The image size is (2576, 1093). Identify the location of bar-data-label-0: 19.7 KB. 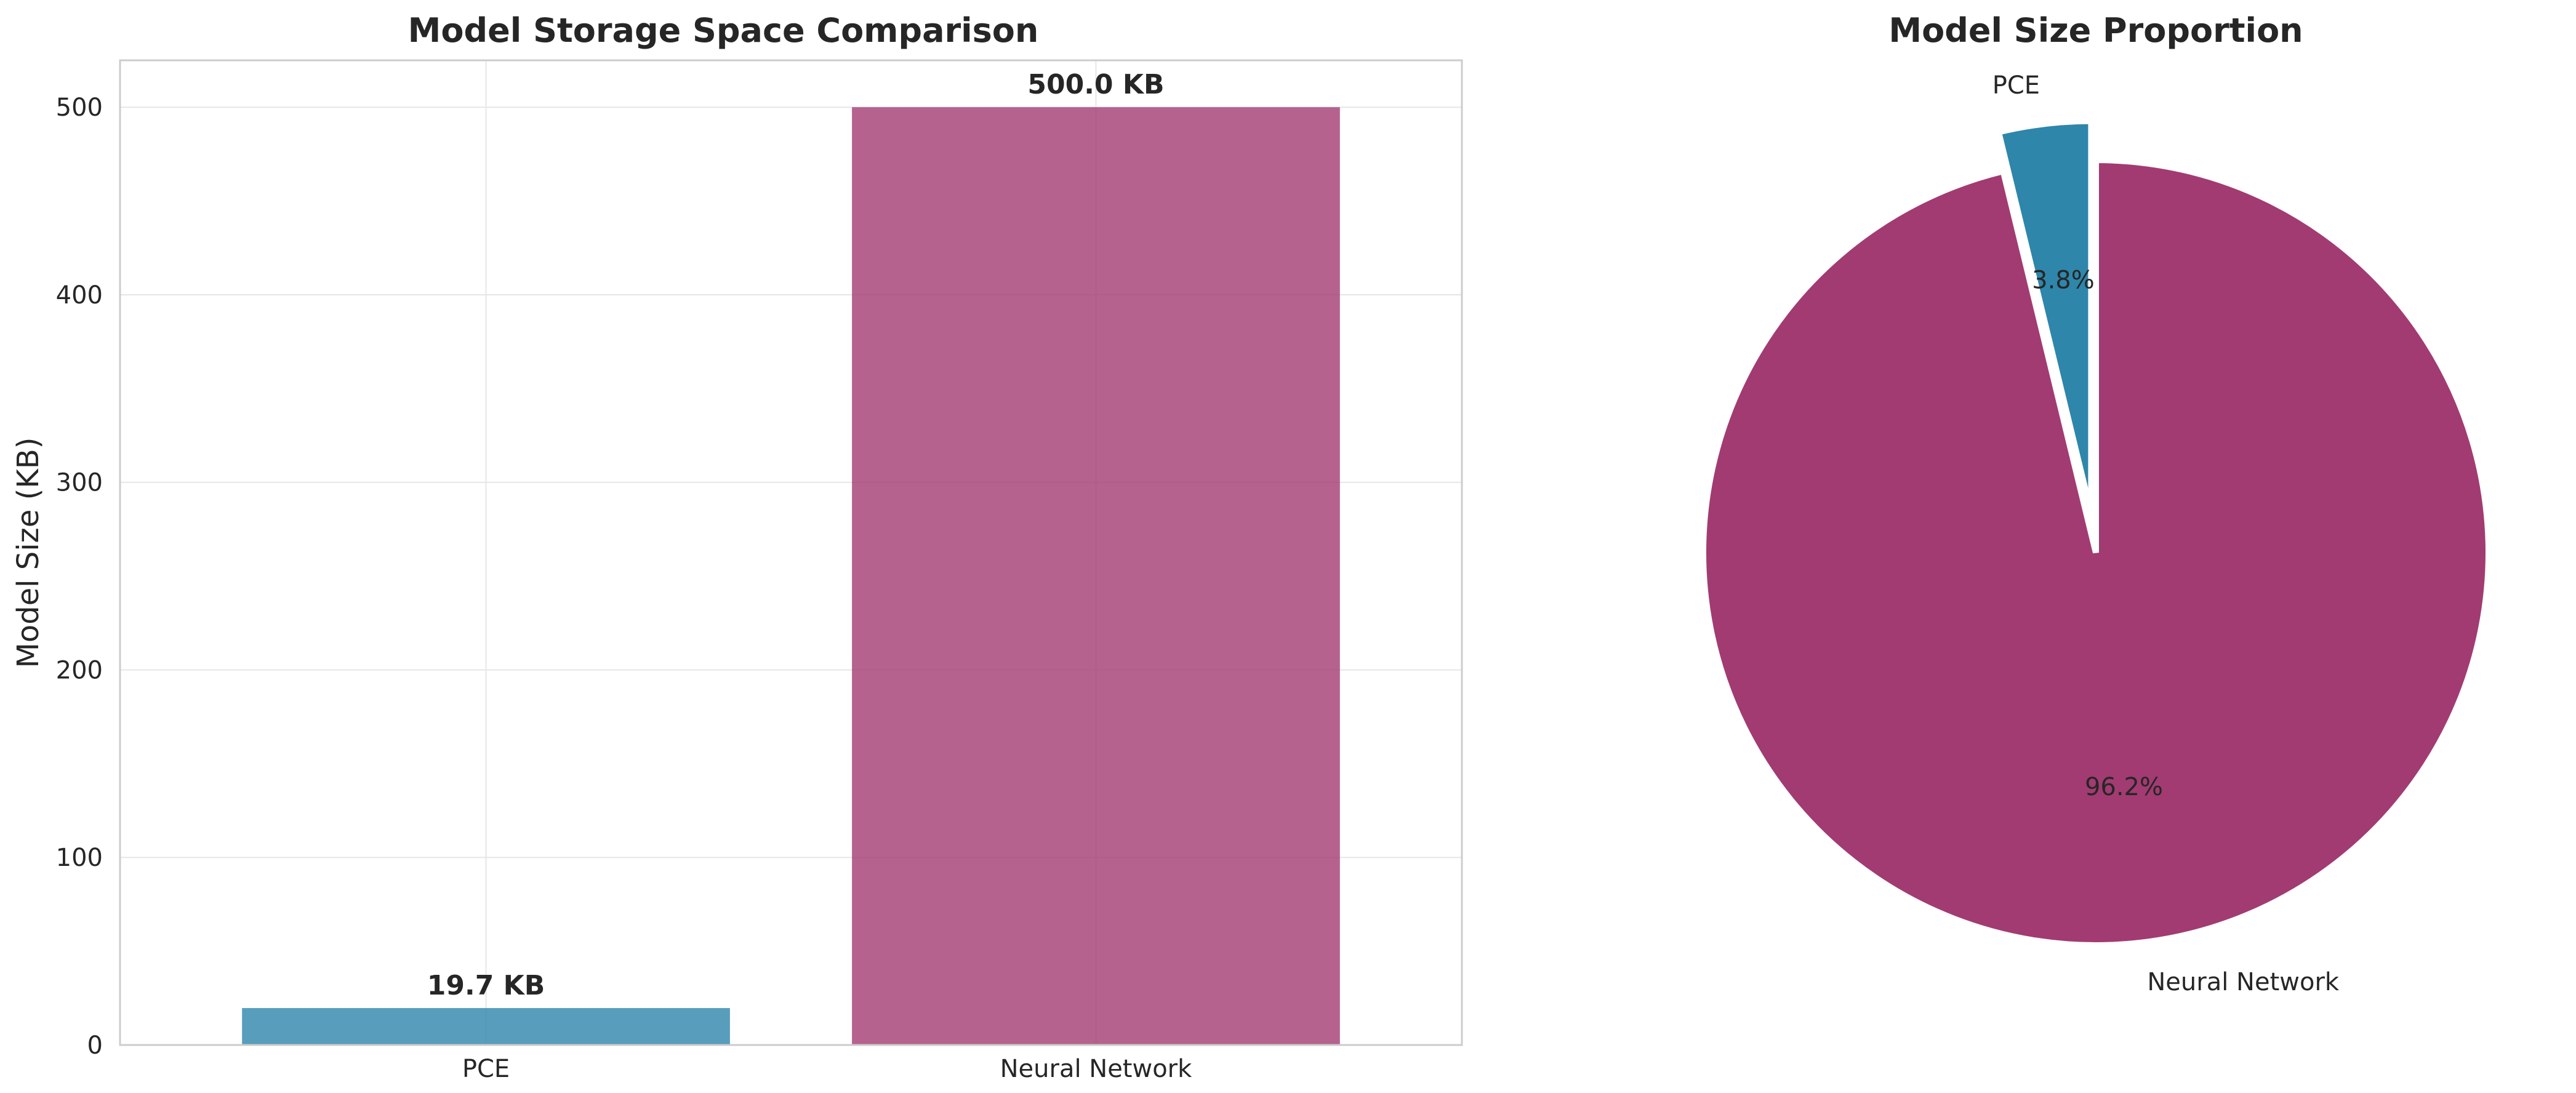
(486, 985).